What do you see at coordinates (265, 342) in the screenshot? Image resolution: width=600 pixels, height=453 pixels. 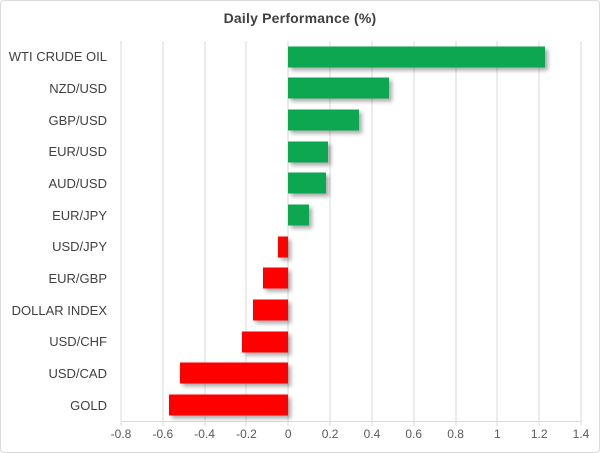 I see `bar-usd-chf` at bounding box center [265, 342].